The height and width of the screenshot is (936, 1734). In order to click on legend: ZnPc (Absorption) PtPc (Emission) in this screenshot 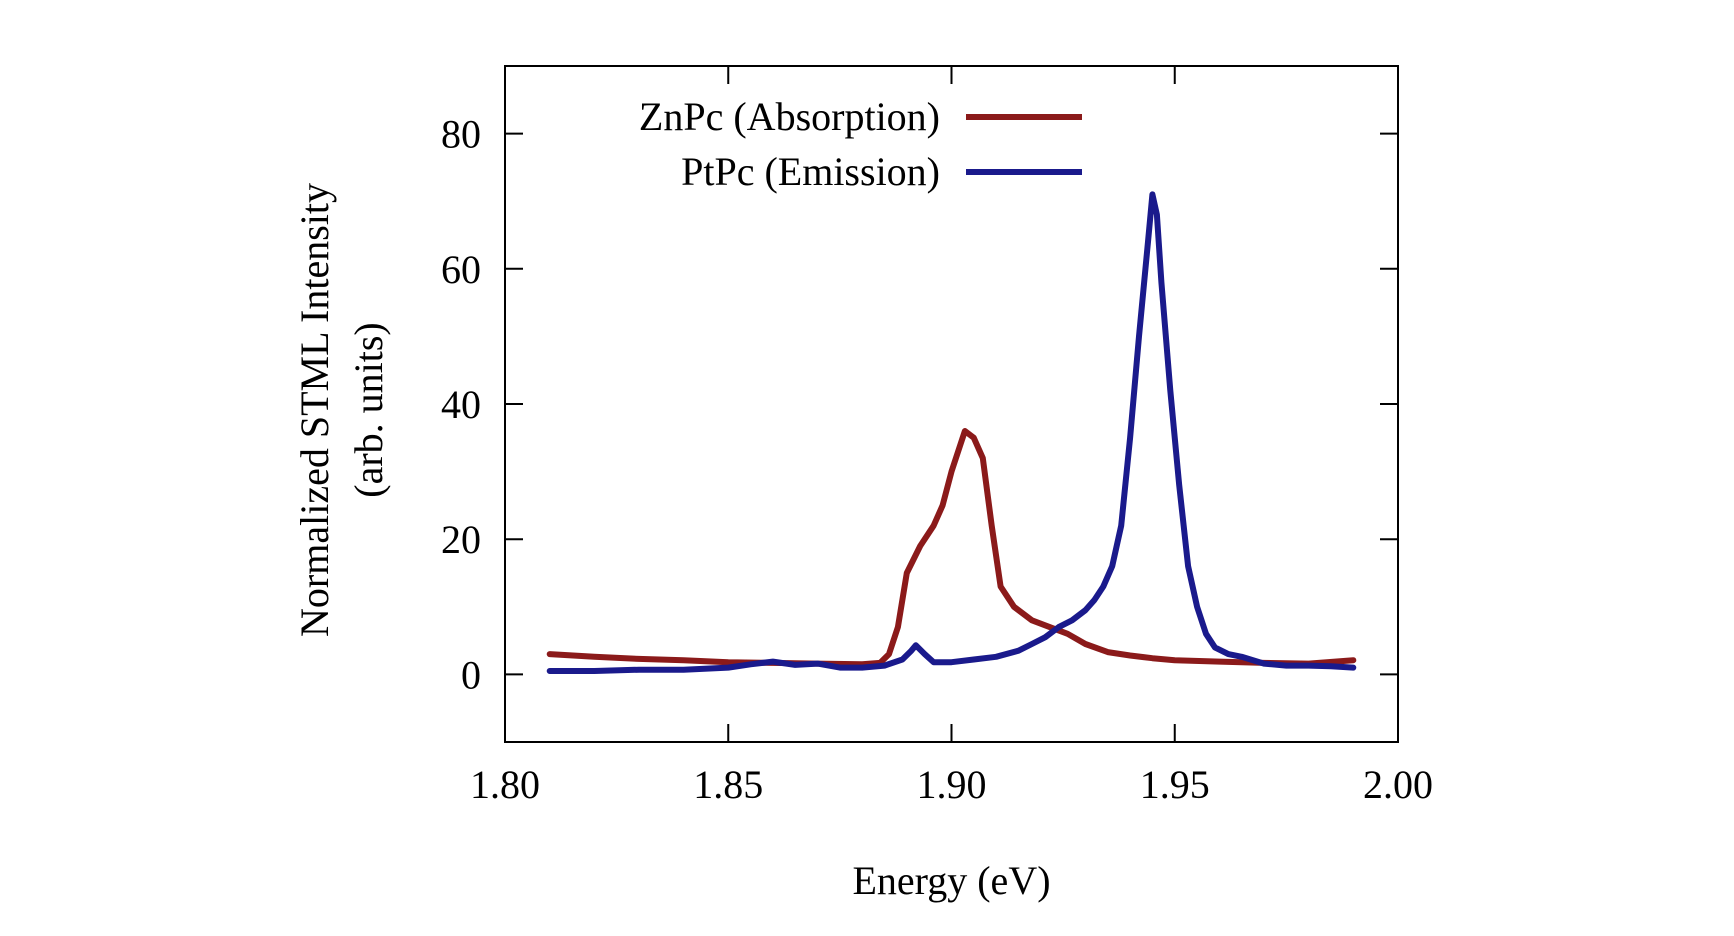, I will do `click(860, 144)`.